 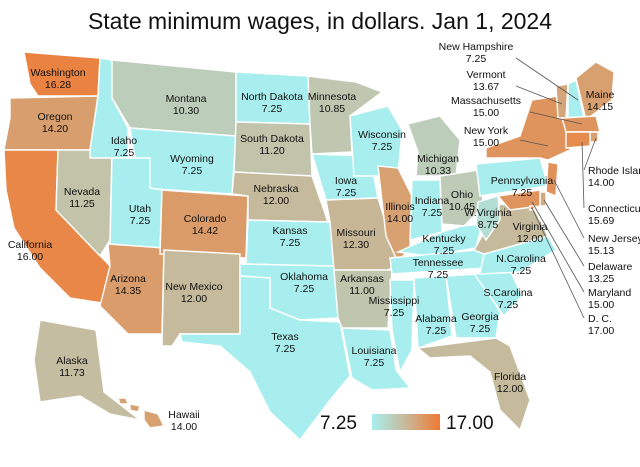 I want to click on state-wage: 14.20, so click(x=55, y=129).